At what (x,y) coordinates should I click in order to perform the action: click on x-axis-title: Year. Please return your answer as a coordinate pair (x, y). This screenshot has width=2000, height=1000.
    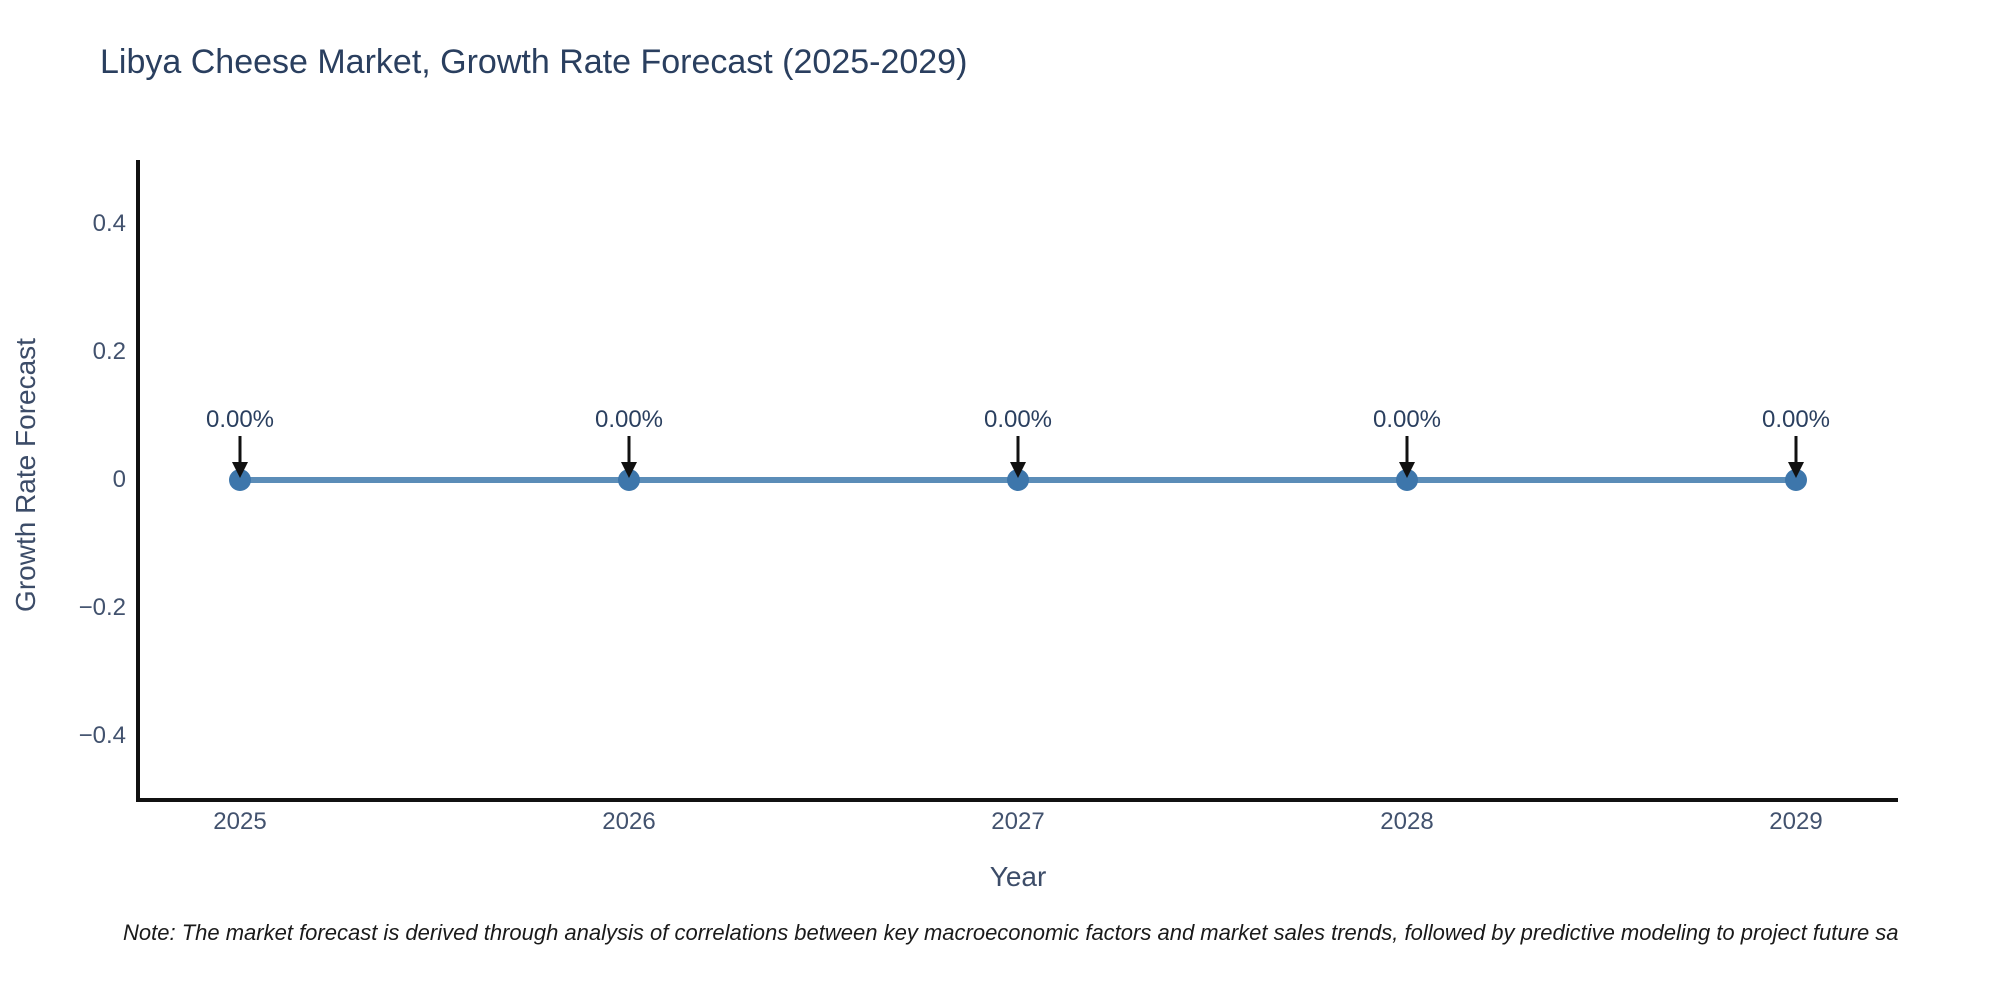
    Looking at the image, I should click on (1018, 876).